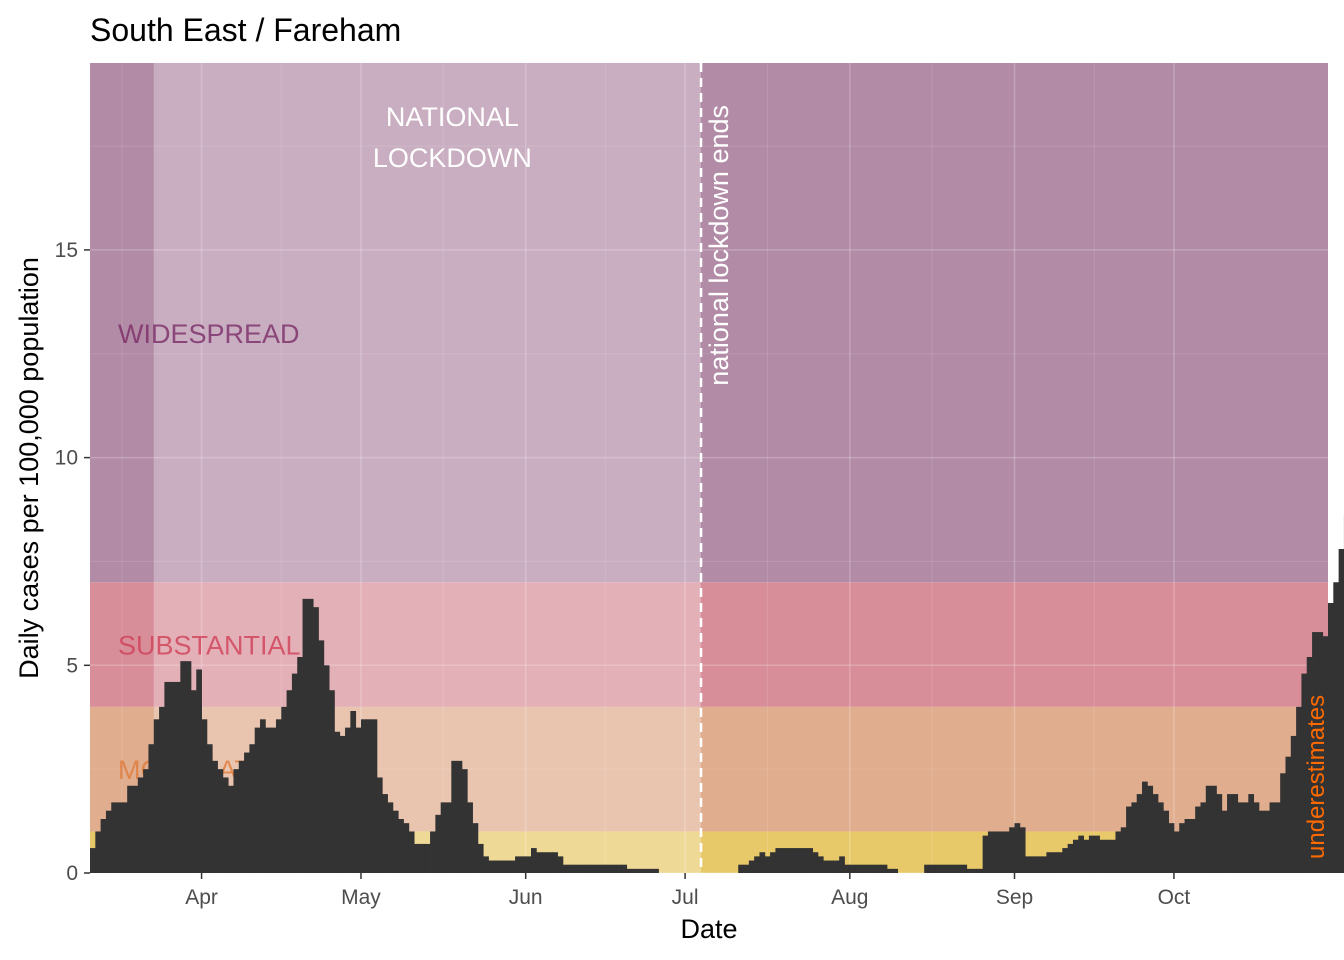 The image size is (1344, 960). What do you see at coordinates (66, 250) in the screenshot?
I see `y-tick-label: 15` at bounding box center [66, 250].